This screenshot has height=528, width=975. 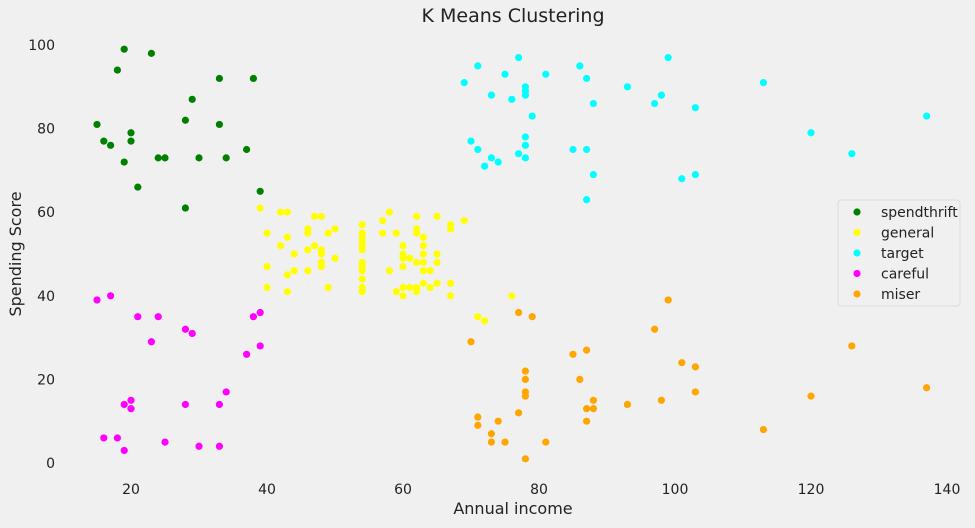 I want to click on x-tick-label: 140, so click(x=947, y=490).